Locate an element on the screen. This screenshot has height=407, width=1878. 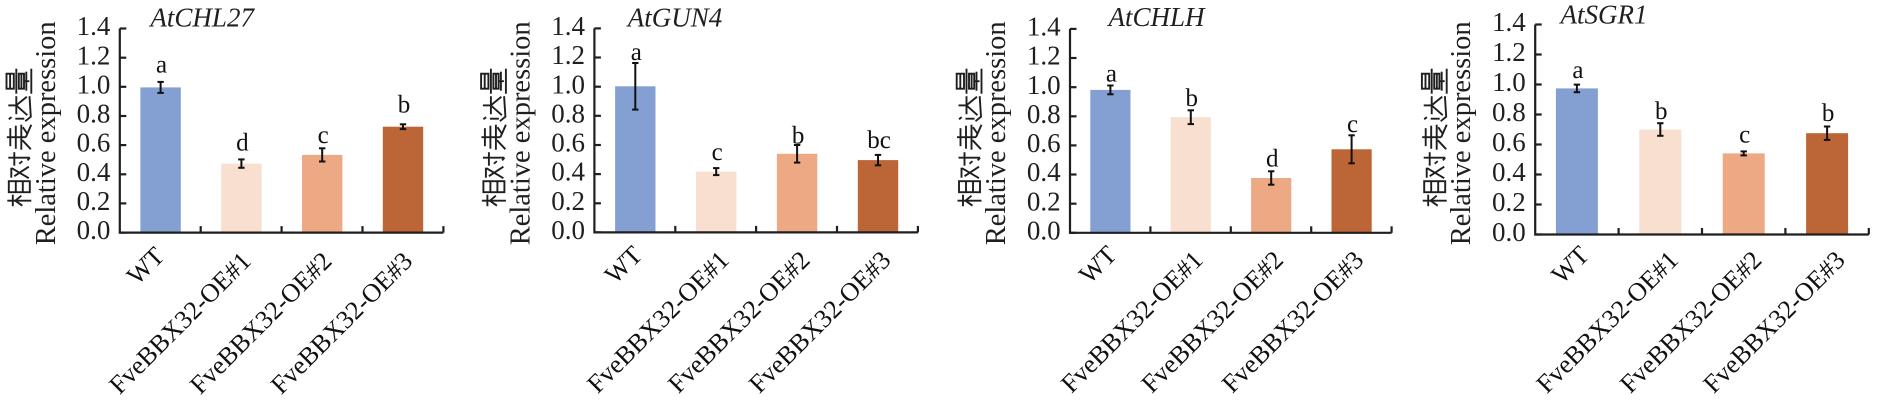
svg-text: AtSGR1 is located at coordinates (1603, 15).